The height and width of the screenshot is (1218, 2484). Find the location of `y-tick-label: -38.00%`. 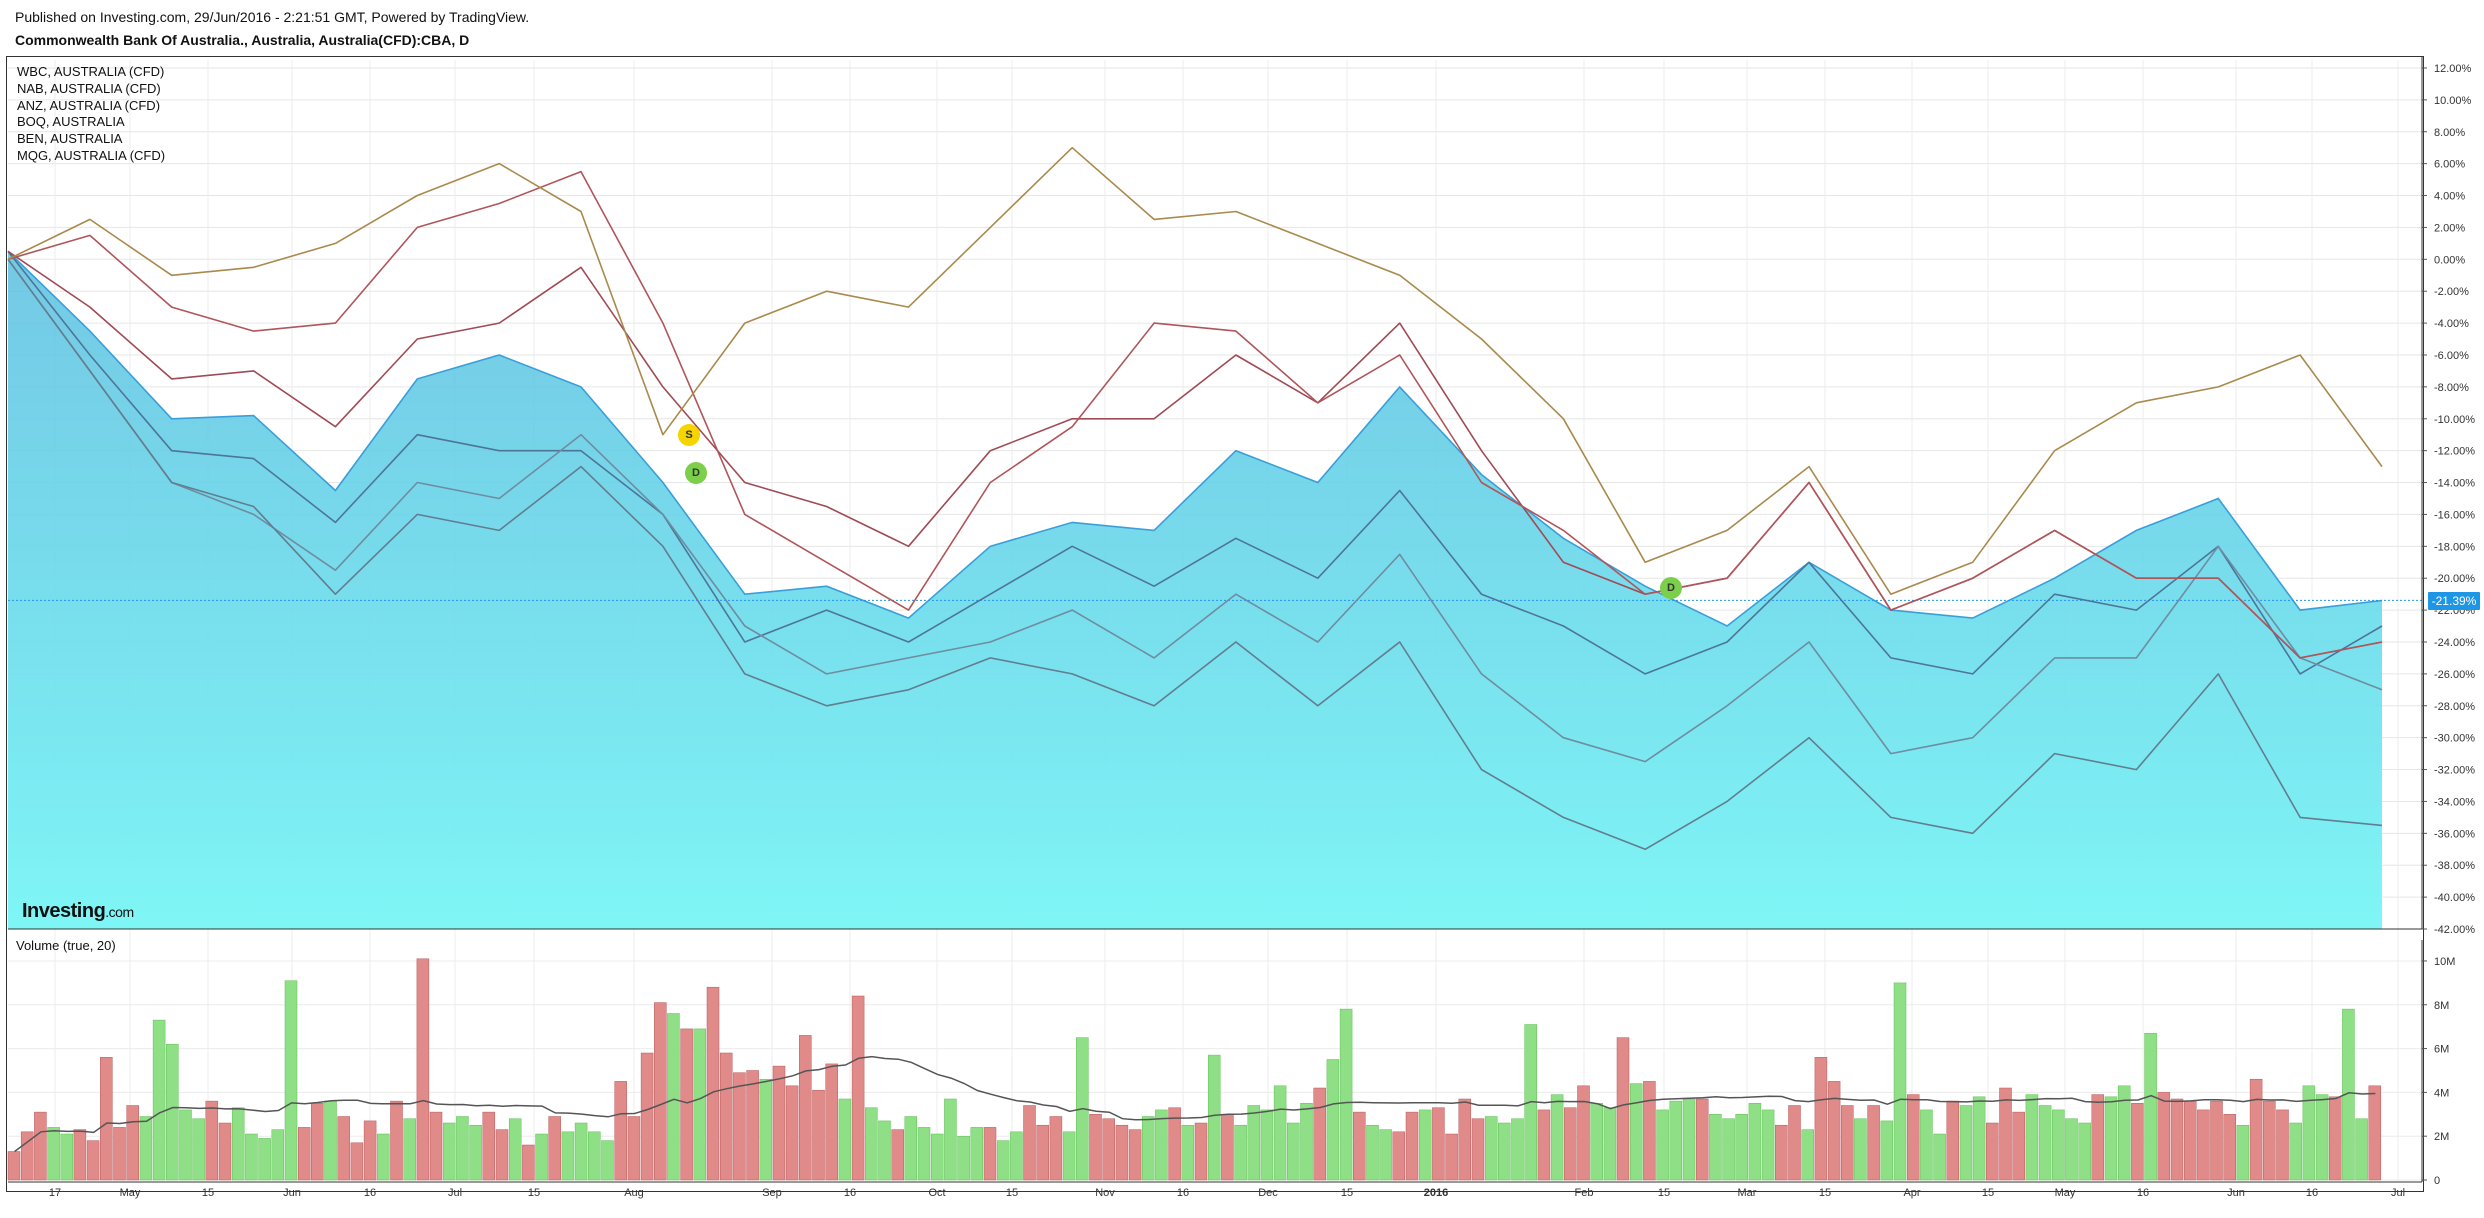

y-tick-label: -38.00% is located at coordinates (2454, 866).